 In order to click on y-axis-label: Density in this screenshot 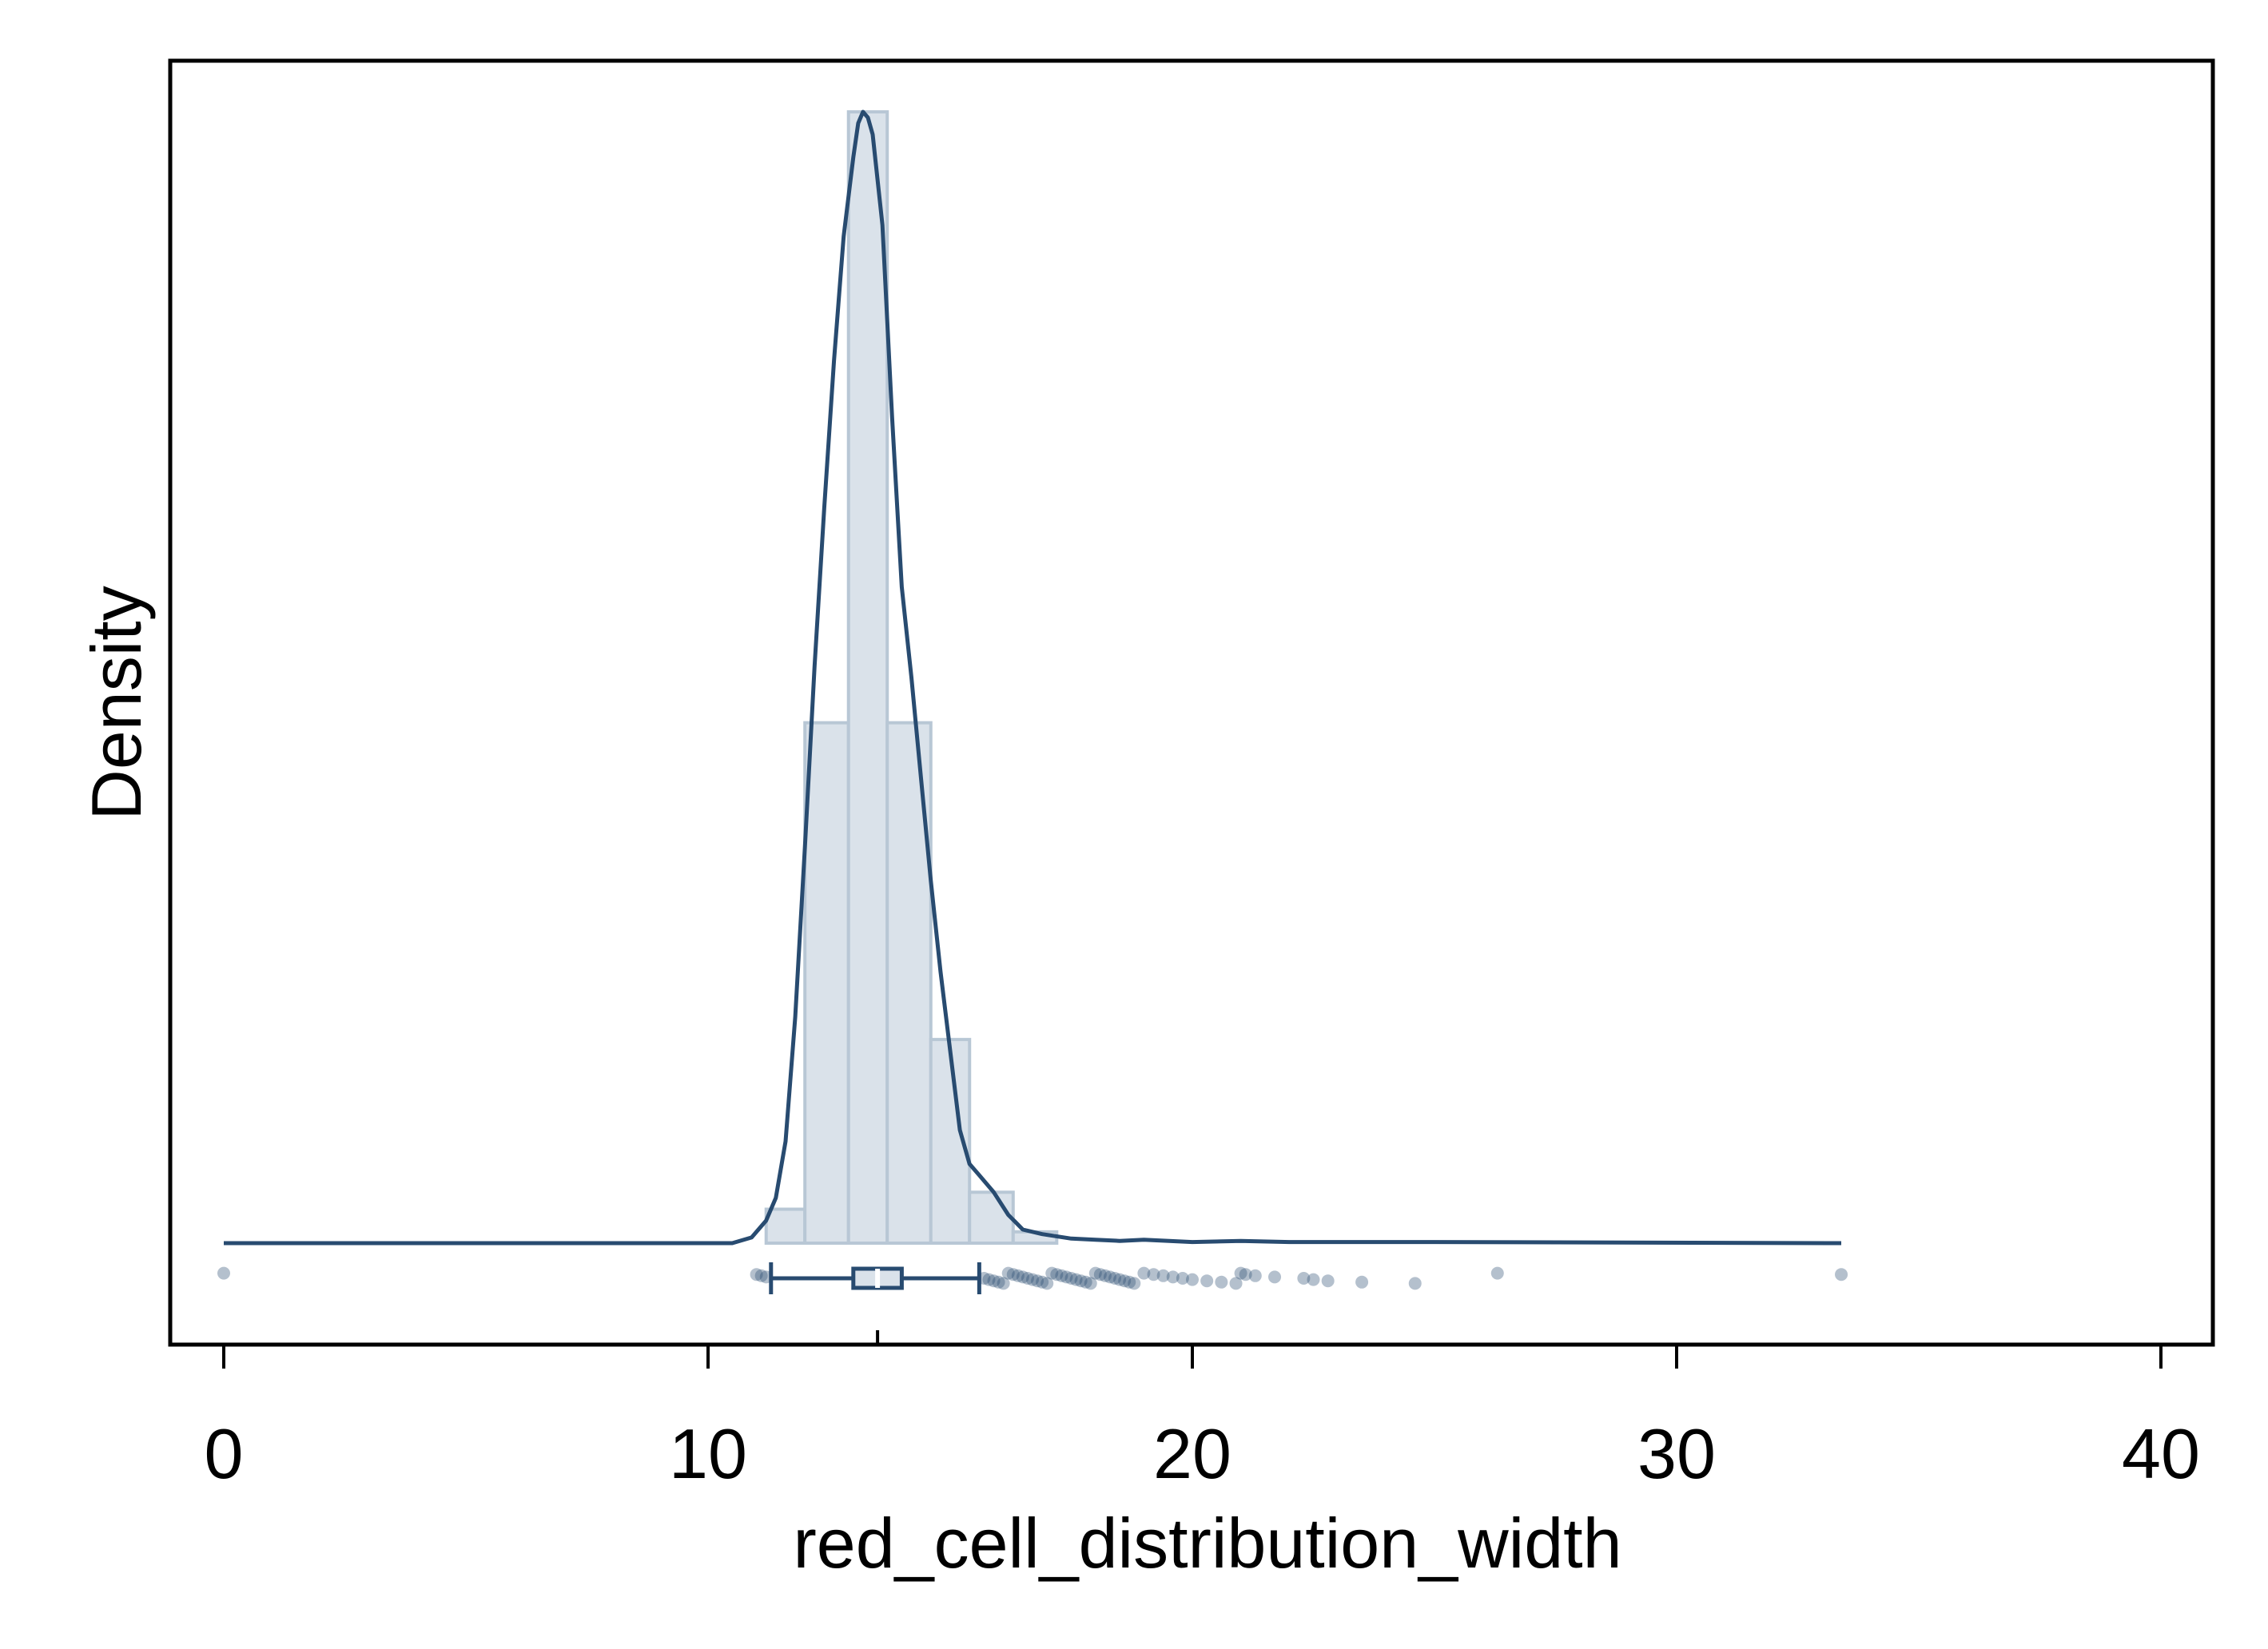, I will do `click(116, 703)`.